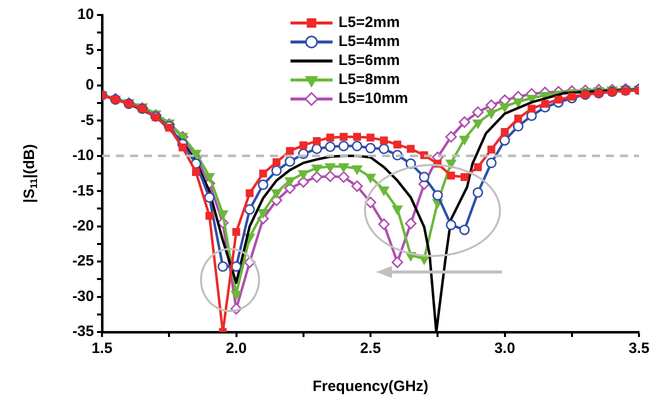  I want to click on y-tick-label: -10, so click(83, 155).